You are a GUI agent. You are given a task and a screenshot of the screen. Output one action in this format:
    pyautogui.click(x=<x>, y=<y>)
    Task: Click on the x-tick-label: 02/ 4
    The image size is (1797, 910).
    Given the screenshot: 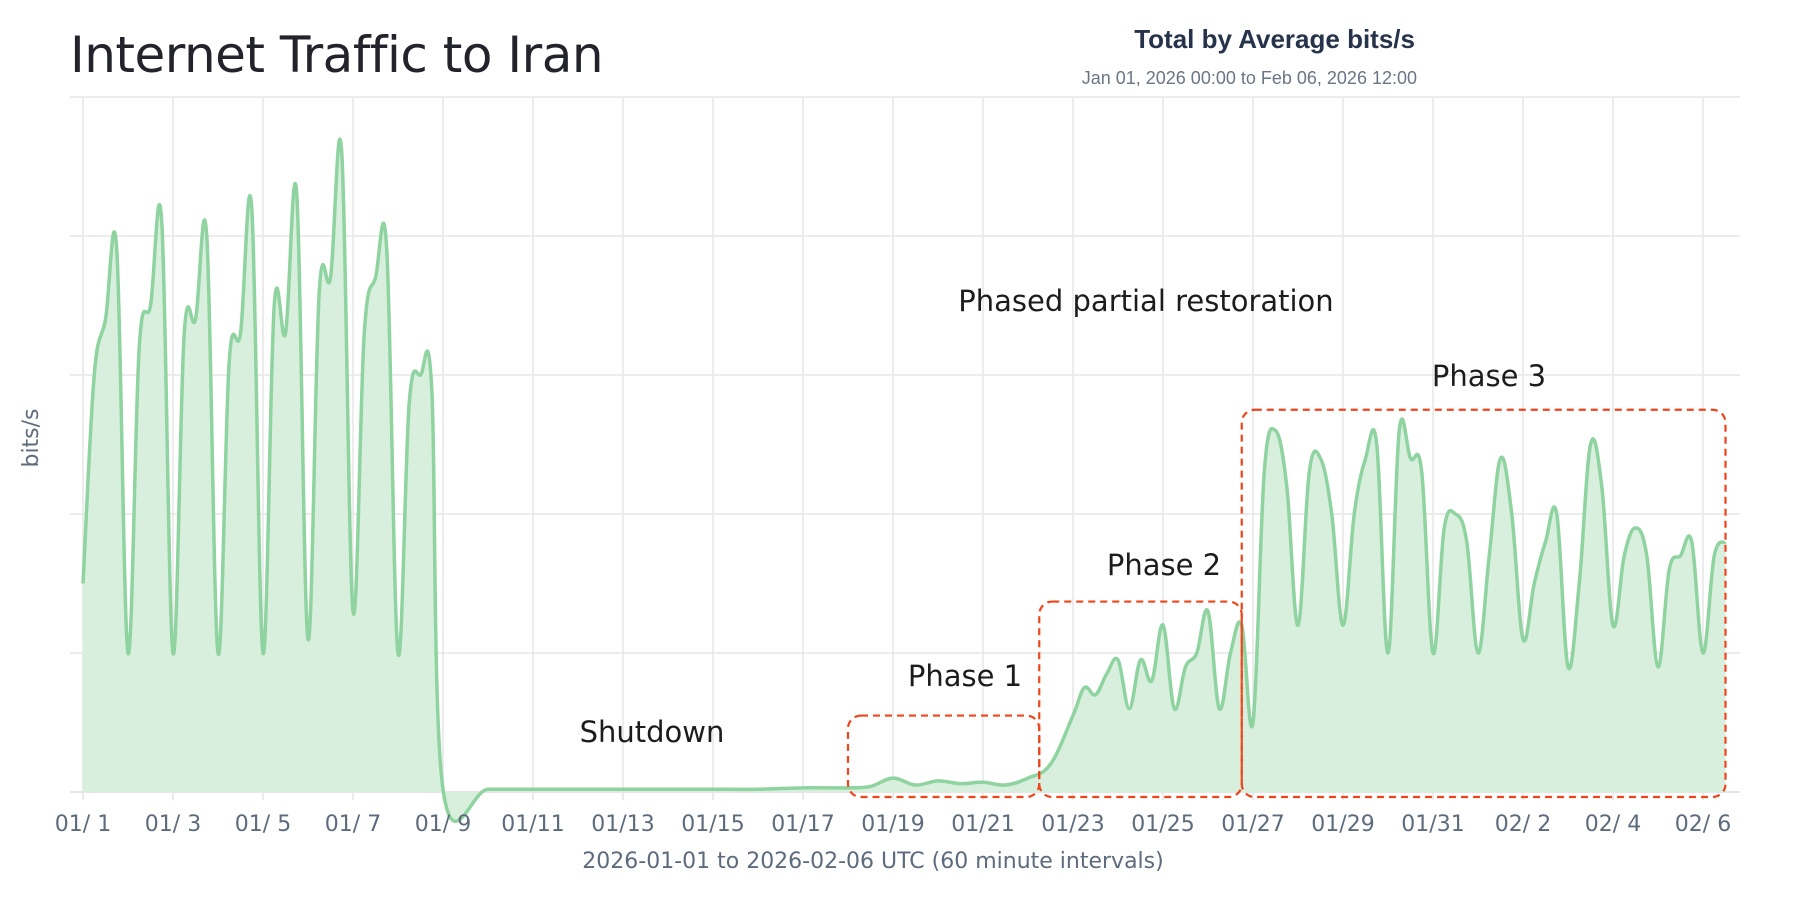 What is the action you would take?
    pyautogui.click(x=1613, y=824)
    